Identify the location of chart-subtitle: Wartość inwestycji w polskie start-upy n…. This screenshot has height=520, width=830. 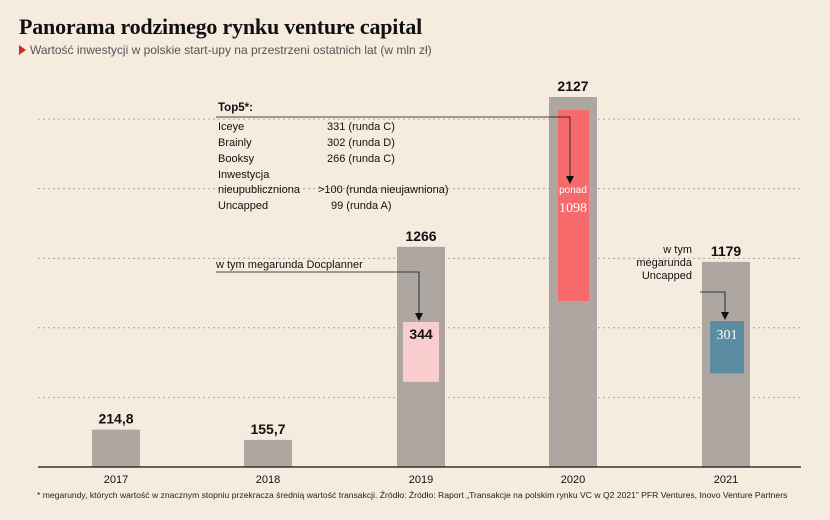
(231, 50).